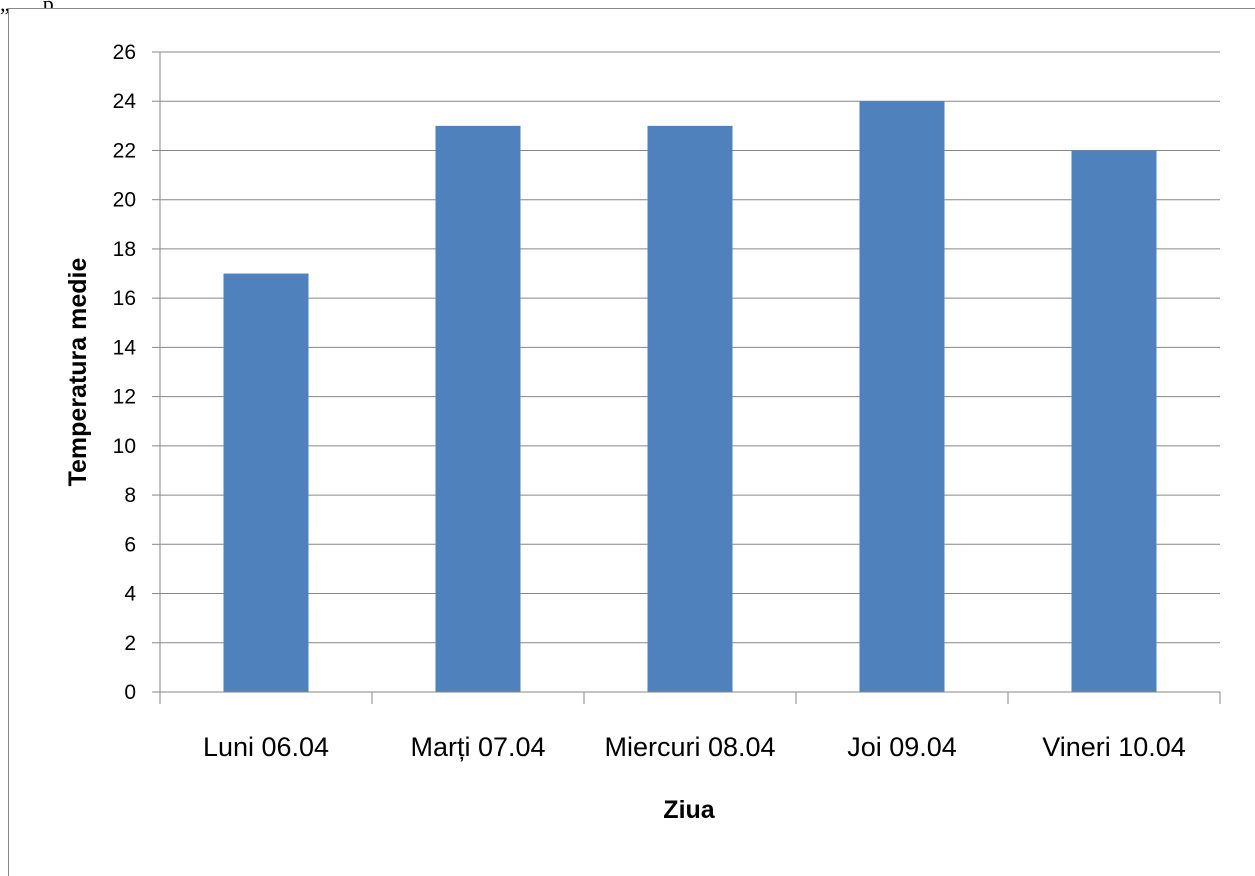 Image resolution: width=1255 pixels, height=876 pixels. I want to click on y-tick-label: 22, so click(124, 150).